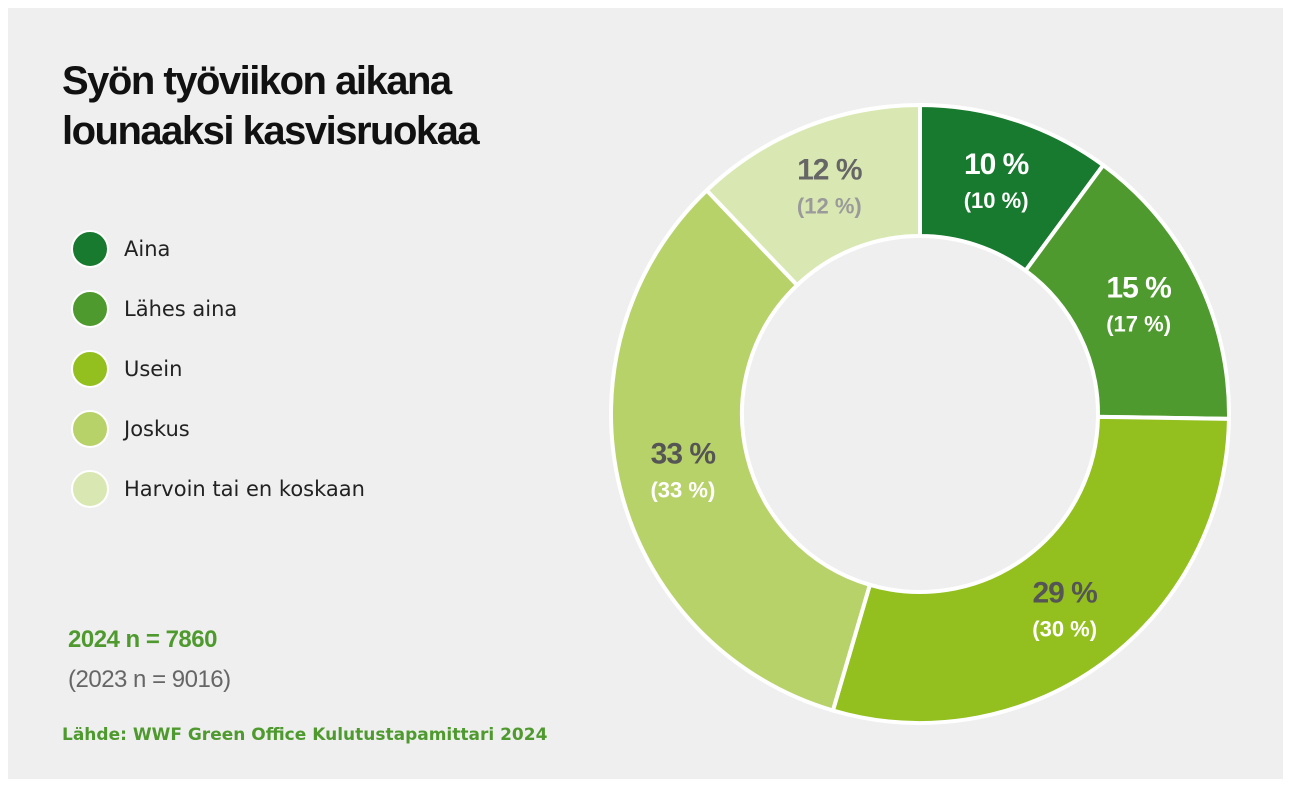 This screenshot has height=787, width=1291. Describe the element at coordinates (1064, 592) in the screenshot. I see `value-label: 29 %` at that location.